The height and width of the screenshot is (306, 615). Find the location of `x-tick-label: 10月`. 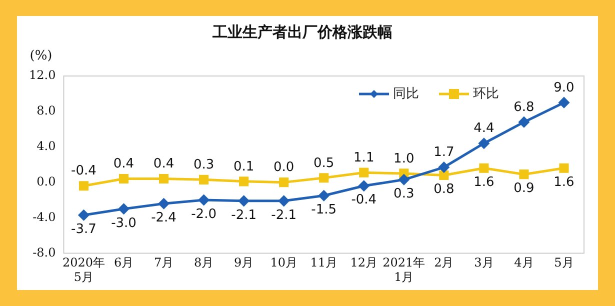

x-tick-label: 10月 is located at coordinates (284, 263).